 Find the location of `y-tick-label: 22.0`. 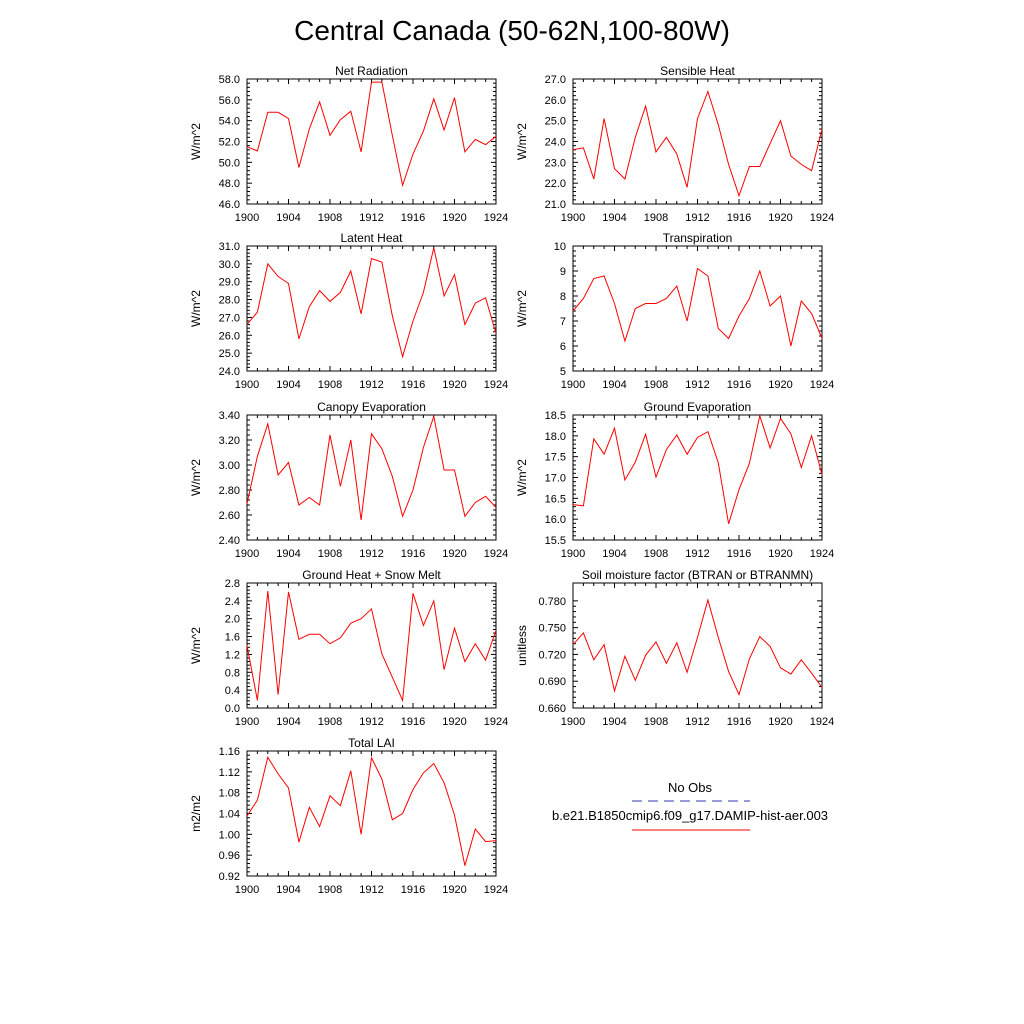

y-tick-label: 22.0 is located at coordinates (555, 184).